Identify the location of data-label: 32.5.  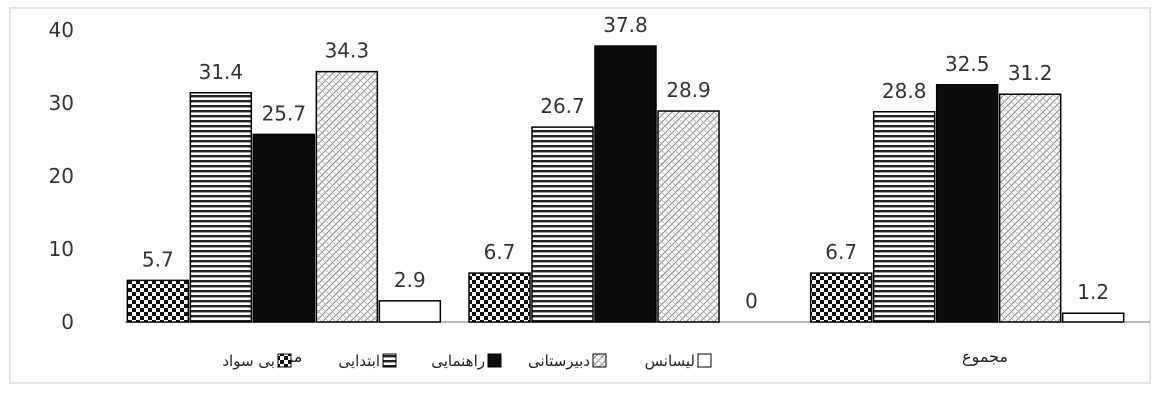
(967, 64).